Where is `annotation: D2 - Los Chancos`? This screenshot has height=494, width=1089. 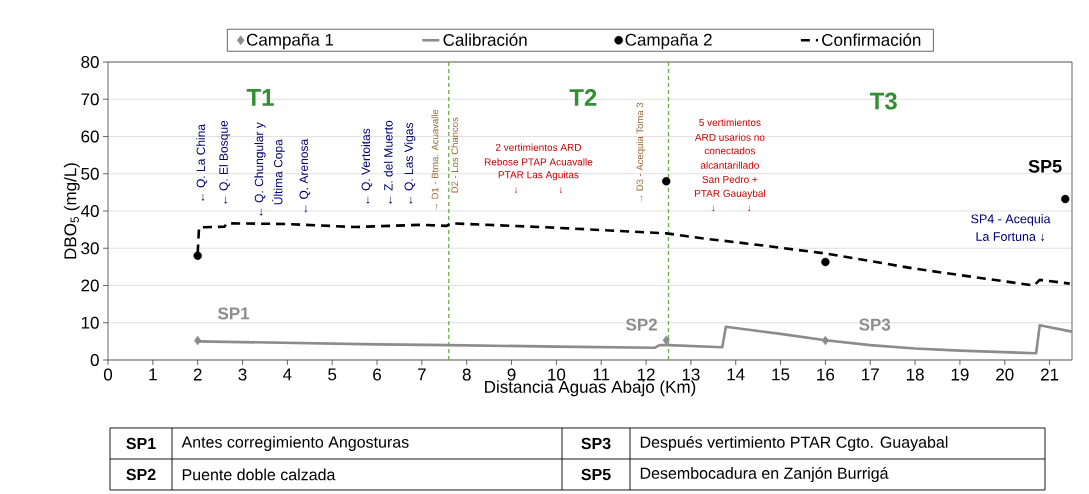 annotation: D2 - Los Chancos is located at coordinates (455, 155).